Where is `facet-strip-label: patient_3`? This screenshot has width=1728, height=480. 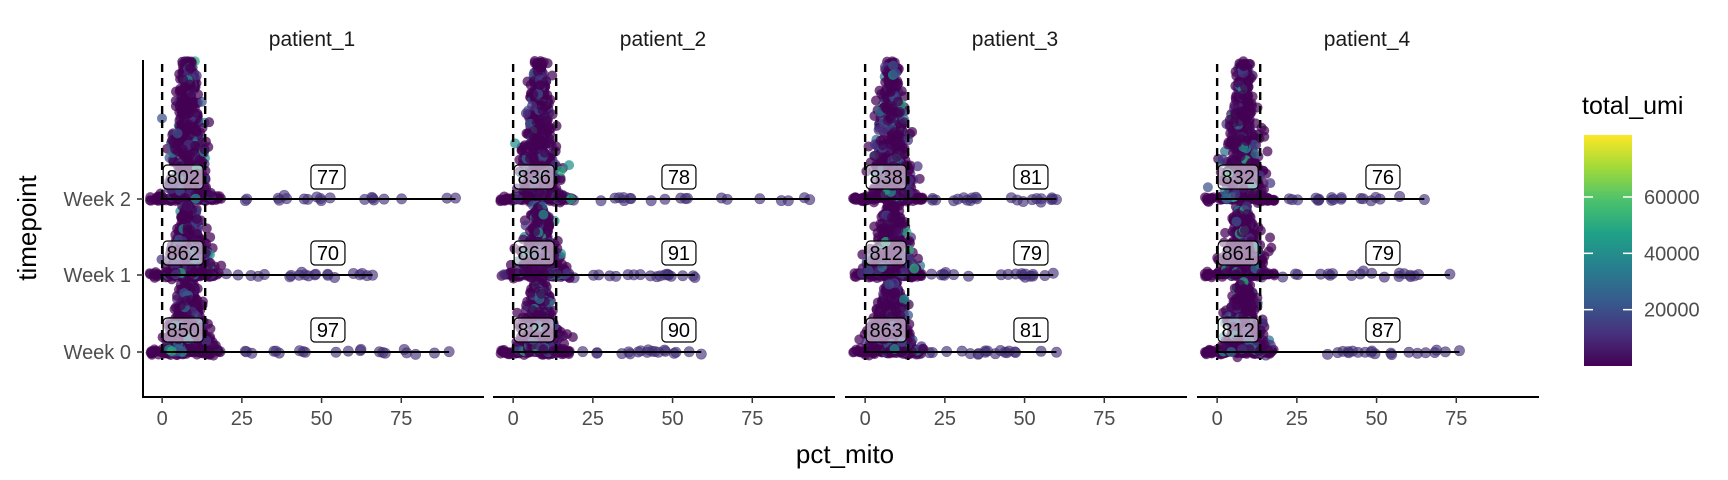
facet-strip-label: patient_3 is located at coordinates (1015, 39).